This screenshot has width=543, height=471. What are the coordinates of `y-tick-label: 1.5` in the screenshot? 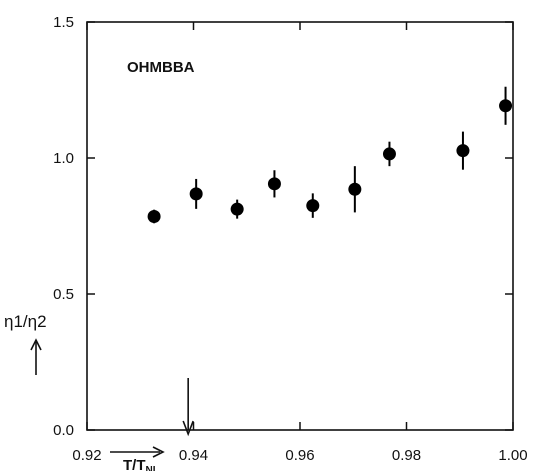 It's located at (63, 22).